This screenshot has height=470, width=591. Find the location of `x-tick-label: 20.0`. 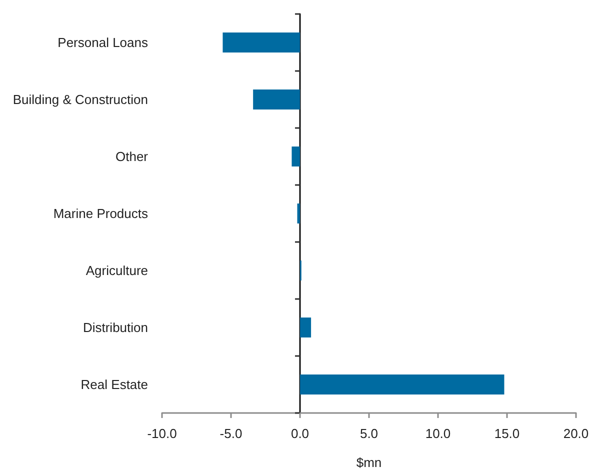

x-tick-label: 20.0 is located at coordinates (576, 433).